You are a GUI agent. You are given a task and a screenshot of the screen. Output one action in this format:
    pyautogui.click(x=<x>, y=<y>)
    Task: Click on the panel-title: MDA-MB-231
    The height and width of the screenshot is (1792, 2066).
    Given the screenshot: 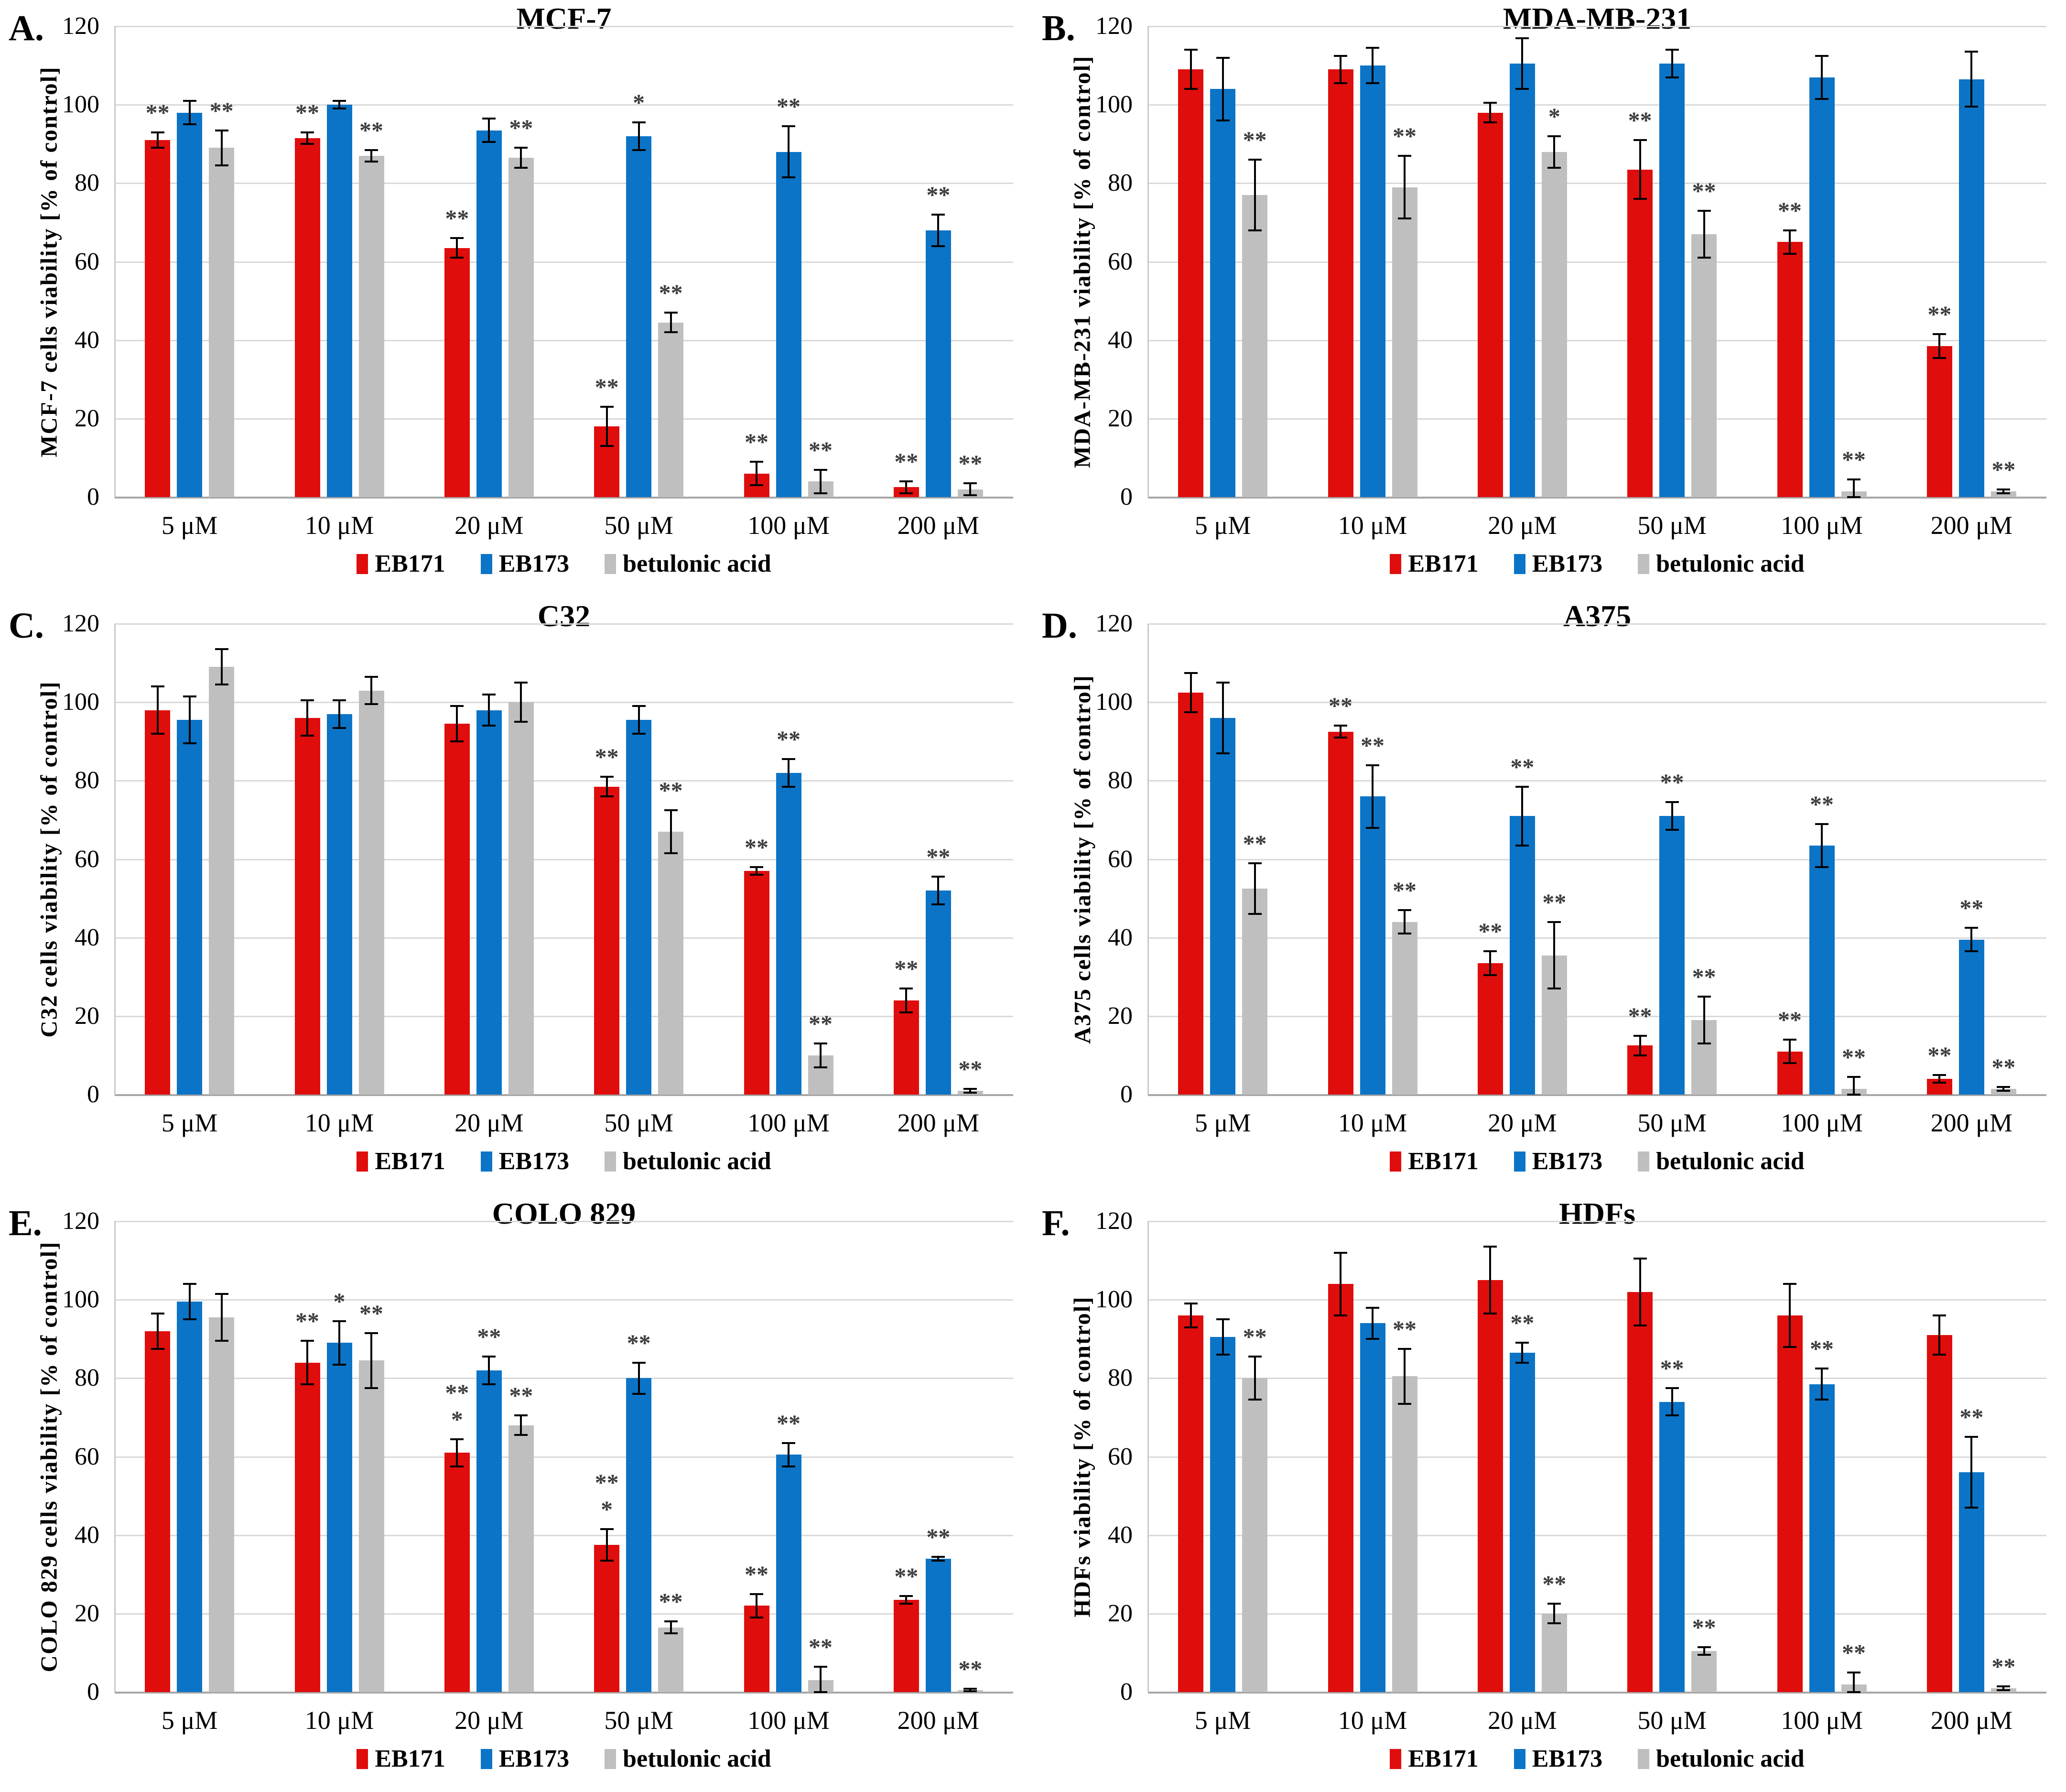 What is the action you would take?
    pyautogui.click(x=1597, y=18)
    